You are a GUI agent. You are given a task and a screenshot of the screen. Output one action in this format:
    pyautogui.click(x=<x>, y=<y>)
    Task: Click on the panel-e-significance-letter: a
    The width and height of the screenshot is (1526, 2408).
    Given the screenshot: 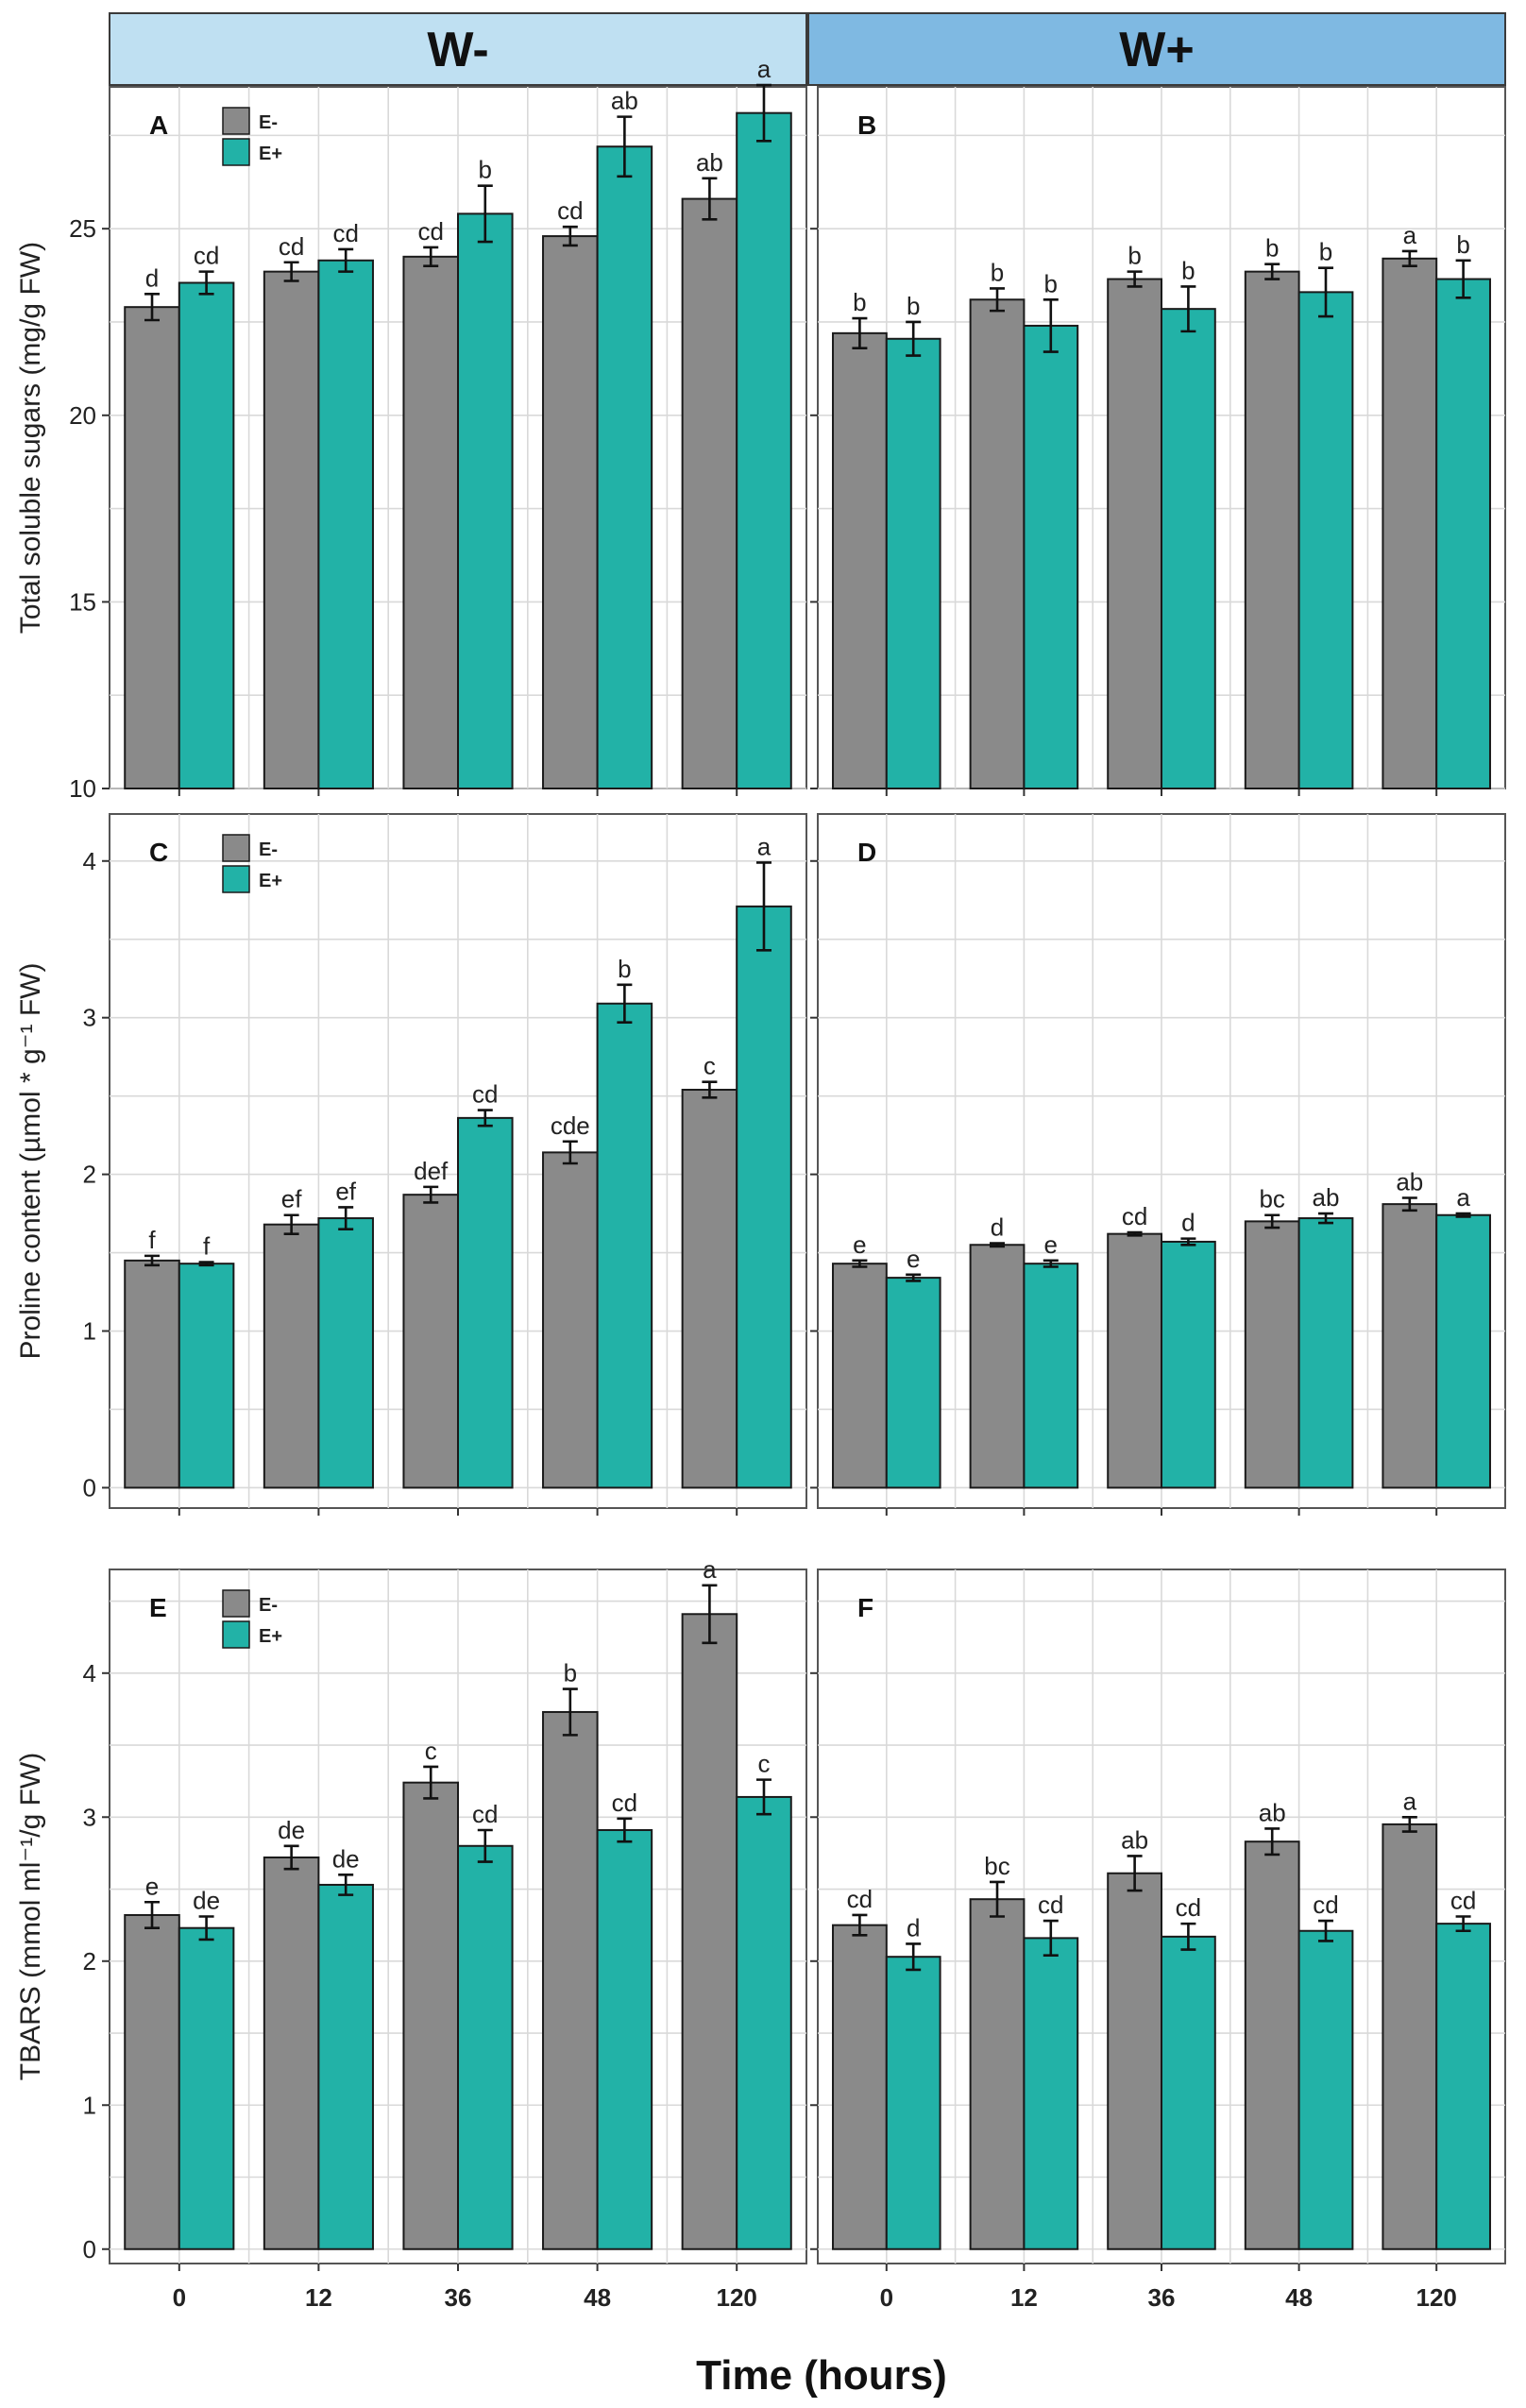 What is the action you would take?
    pyautogui.click(x=710, y=1569)
    